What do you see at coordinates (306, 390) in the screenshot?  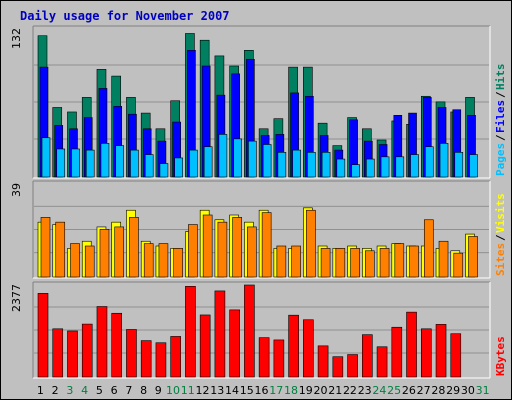 I see `x-tick-day-19: 19` at bounding box center [306, 390].